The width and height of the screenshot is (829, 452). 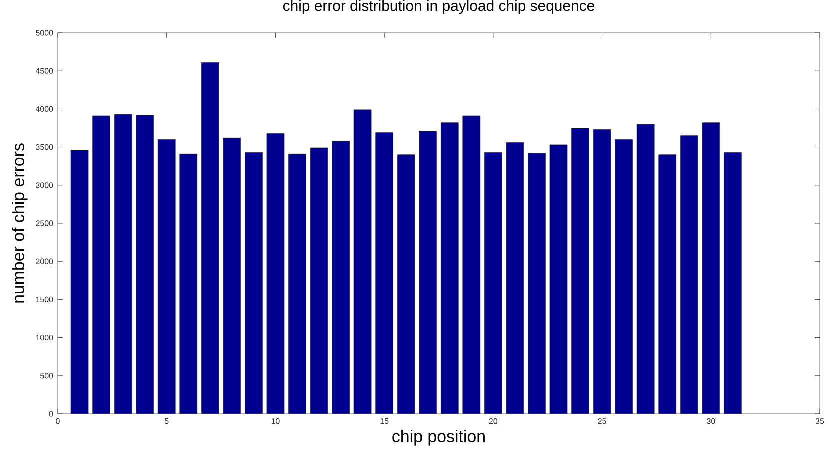 What do you see at coordinates (438, 7) in the screenshot?
I see `chart-title: chip error distribution in payload chip sequence` at bounding box center [438, 7].